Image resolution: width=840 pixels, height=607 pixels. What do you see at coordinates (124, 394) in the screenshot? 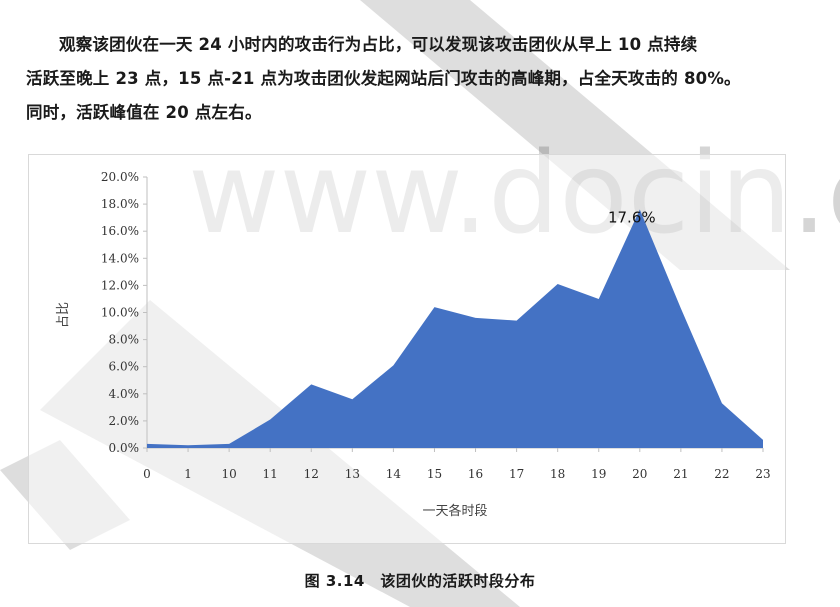
I see `y-tick-label: 4.0%` at bounding box center [124, 394].